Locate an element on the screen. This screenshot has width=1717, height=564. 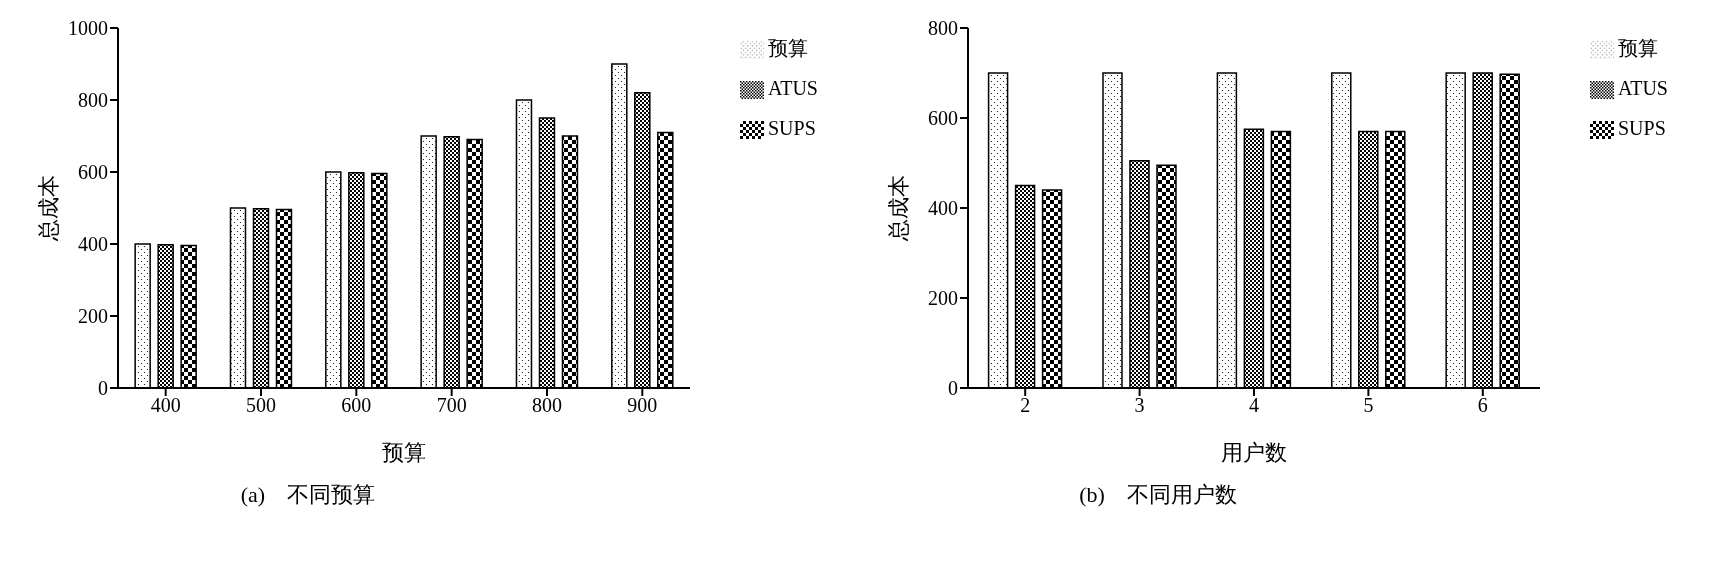
x-tick-label: 6 is located at coordinates (1482, 405).